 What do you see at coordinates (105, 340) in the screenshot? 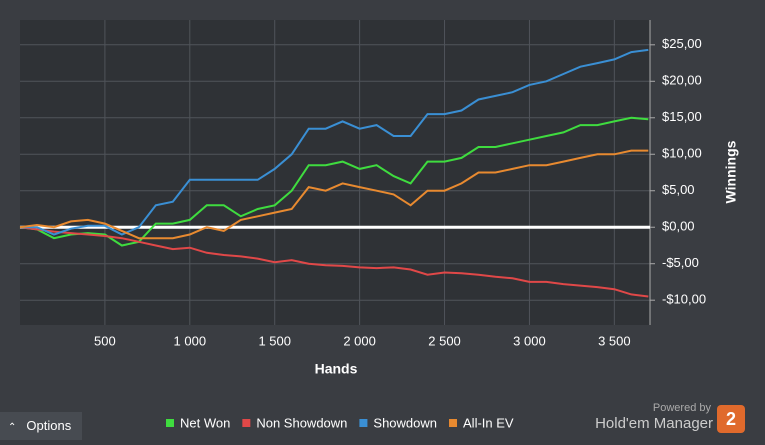
I see `x-tick-label: 500` at bounding box center [105, 340].